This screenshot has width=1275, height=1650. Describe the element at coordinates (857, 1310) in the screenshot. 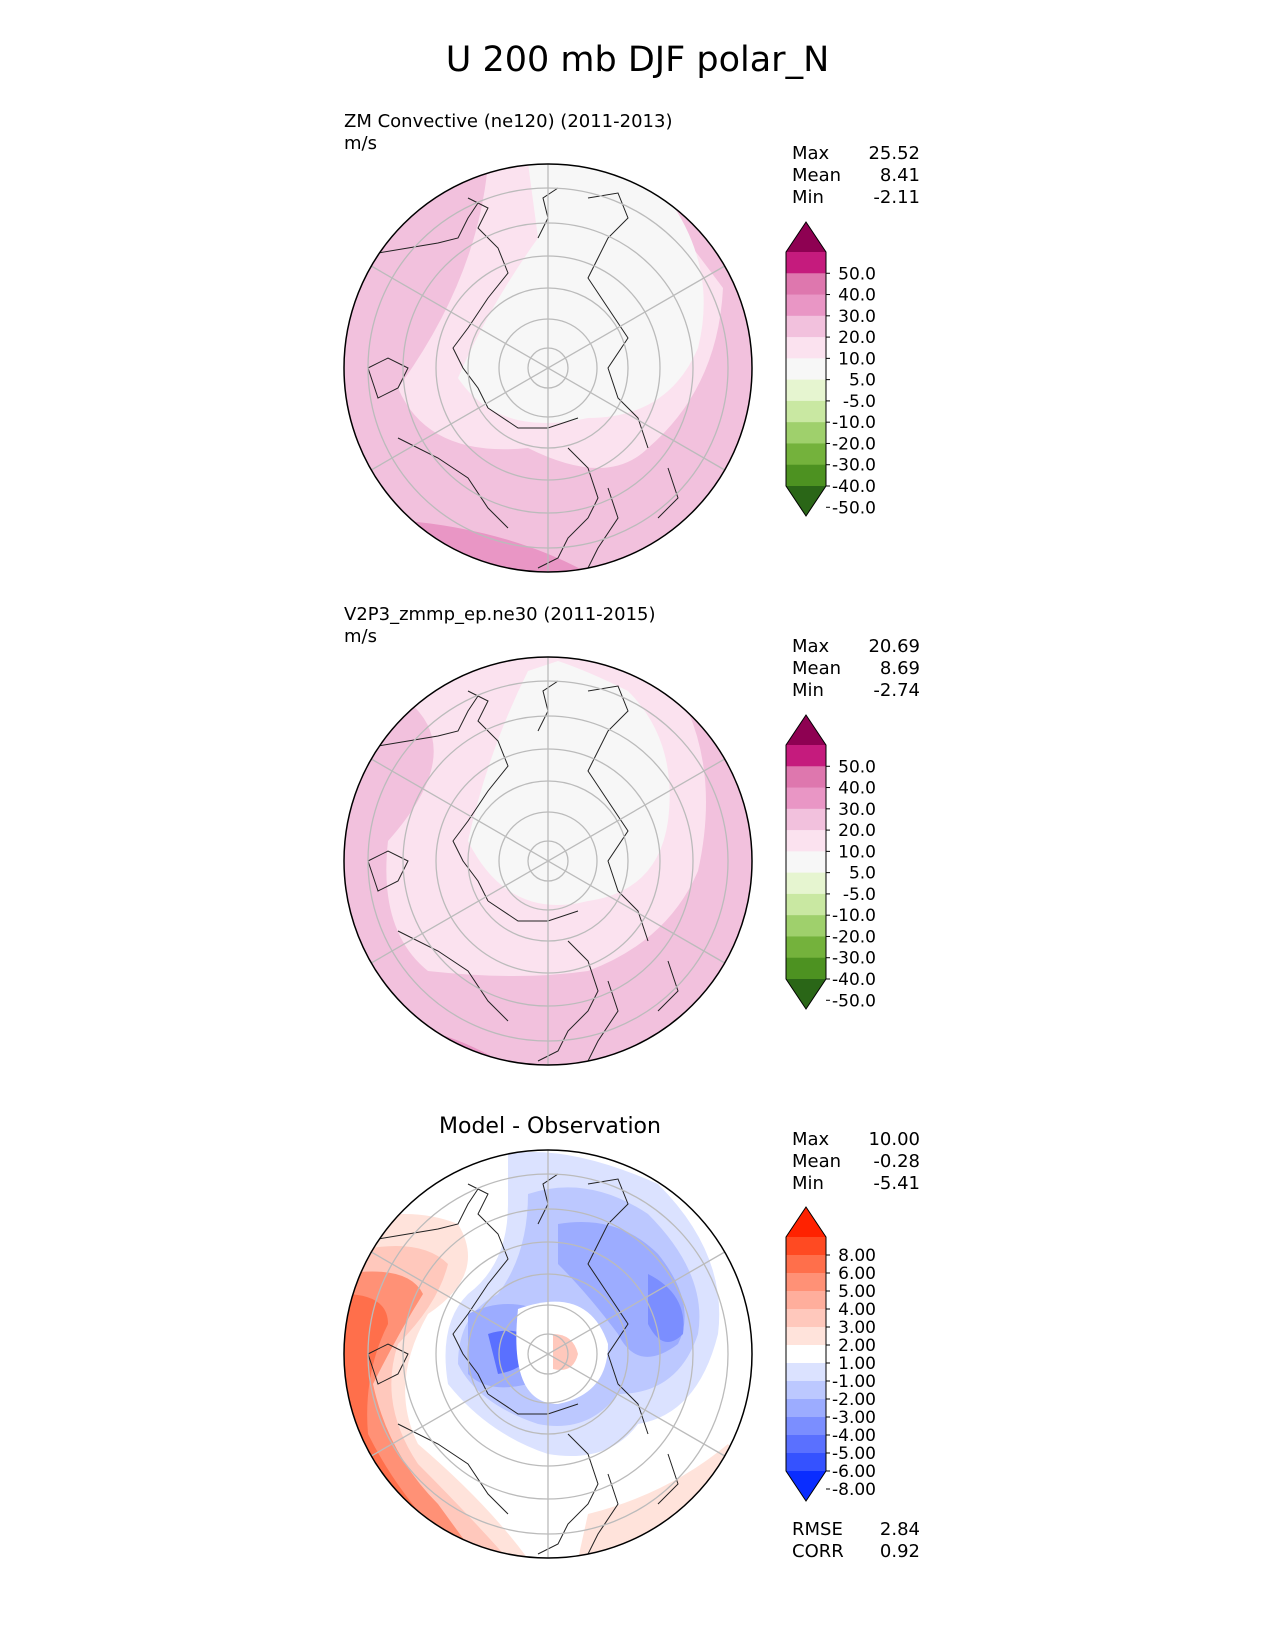

I see `colorbar-tick-label: 4.00` at that location.